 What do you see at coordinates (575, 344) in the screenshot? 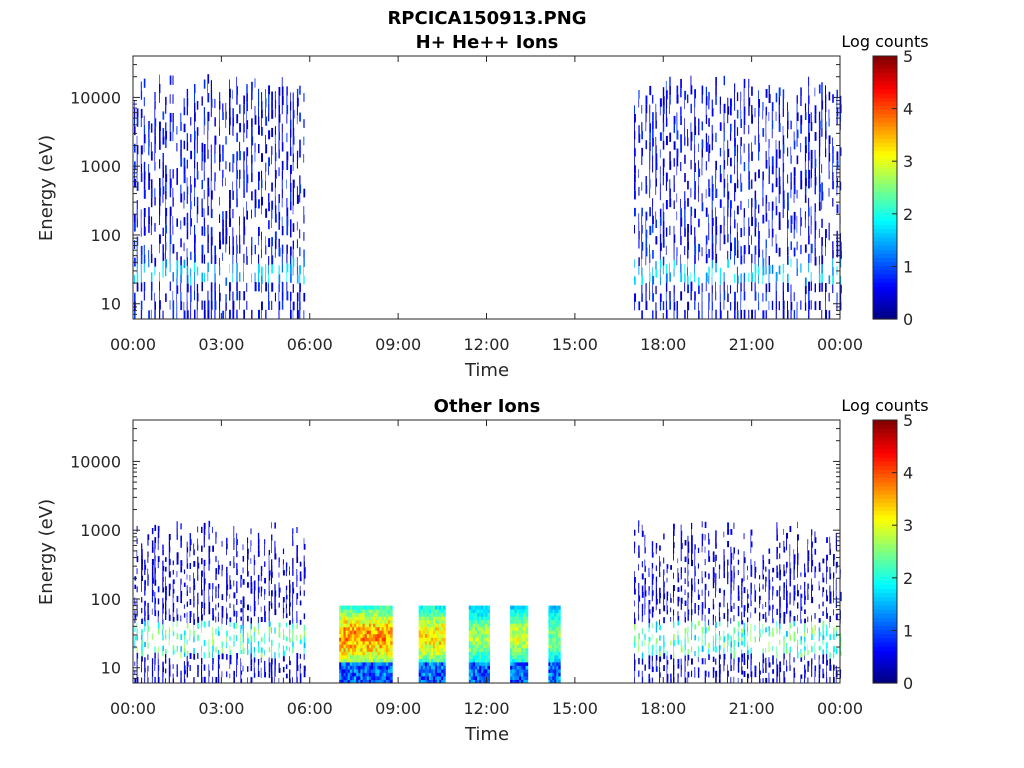
I see `x-tick-label: 15:00` at bounding box center [575, 344].